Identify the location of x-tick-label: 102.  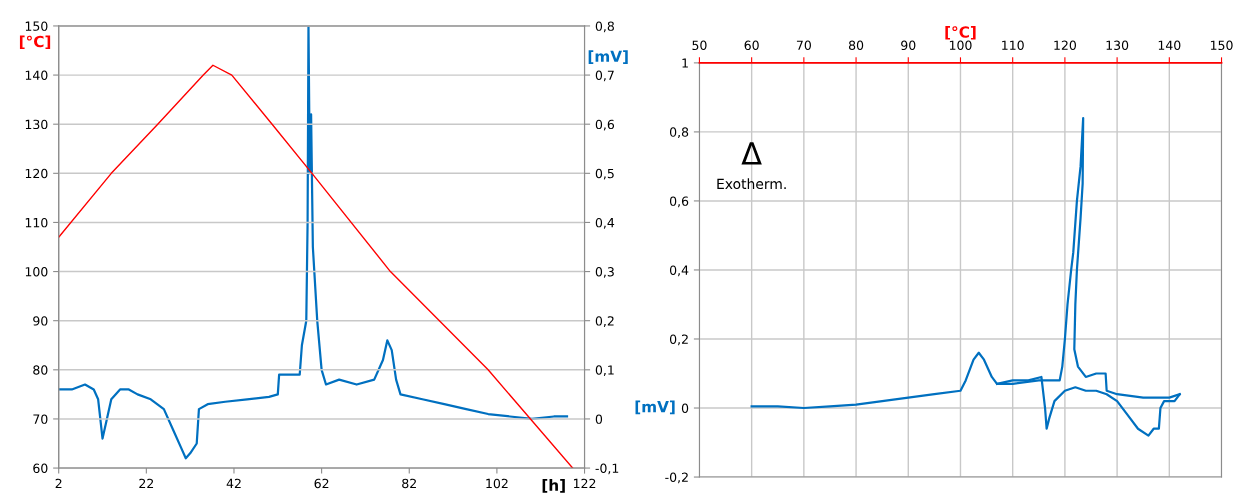
(497, 483).